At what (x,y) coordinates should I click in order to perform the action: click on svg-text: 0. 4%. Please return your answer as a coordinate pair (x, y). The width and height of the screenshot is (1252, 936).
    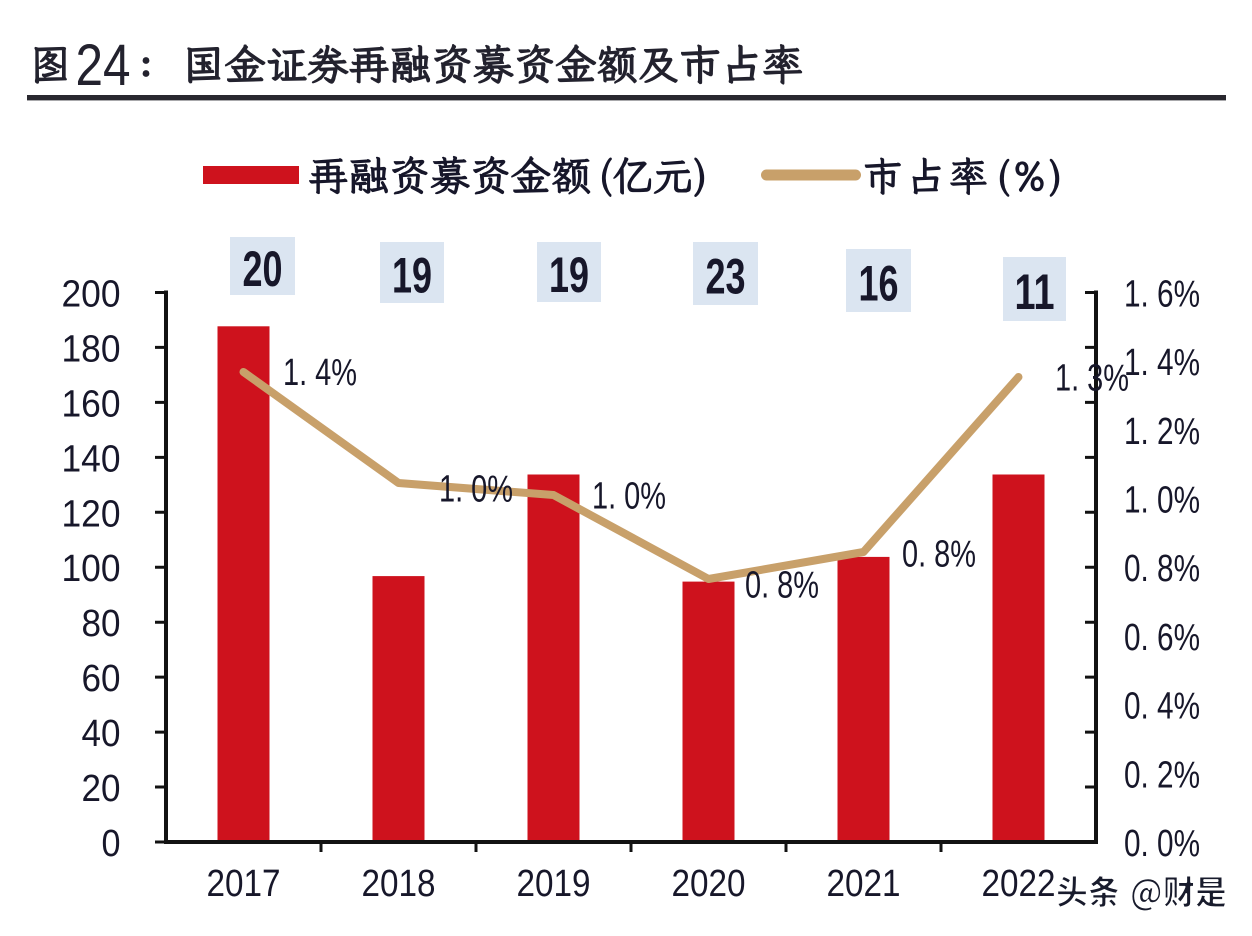
    Looking at the image, I should click on (1162, 707).